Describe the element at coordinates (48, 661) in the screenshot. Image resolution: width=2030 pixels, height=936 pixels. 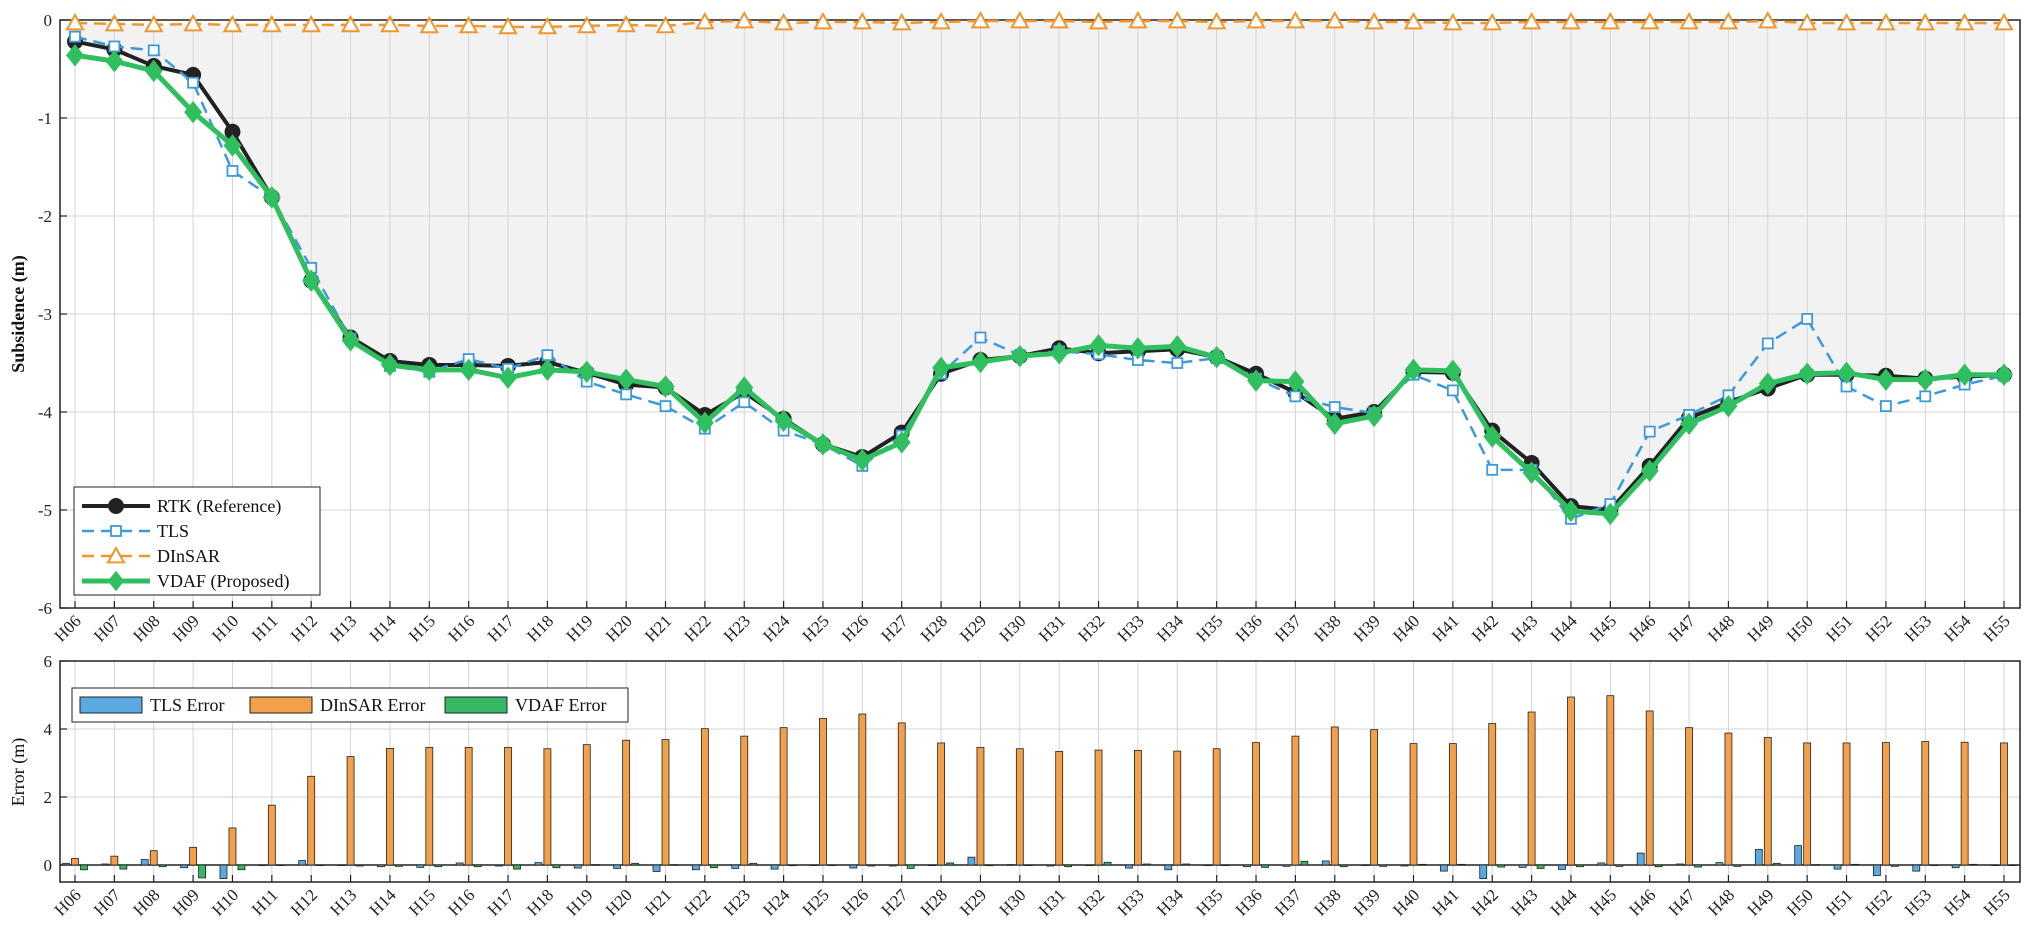
I see `bottom-y-tick-label: 6` at that location.